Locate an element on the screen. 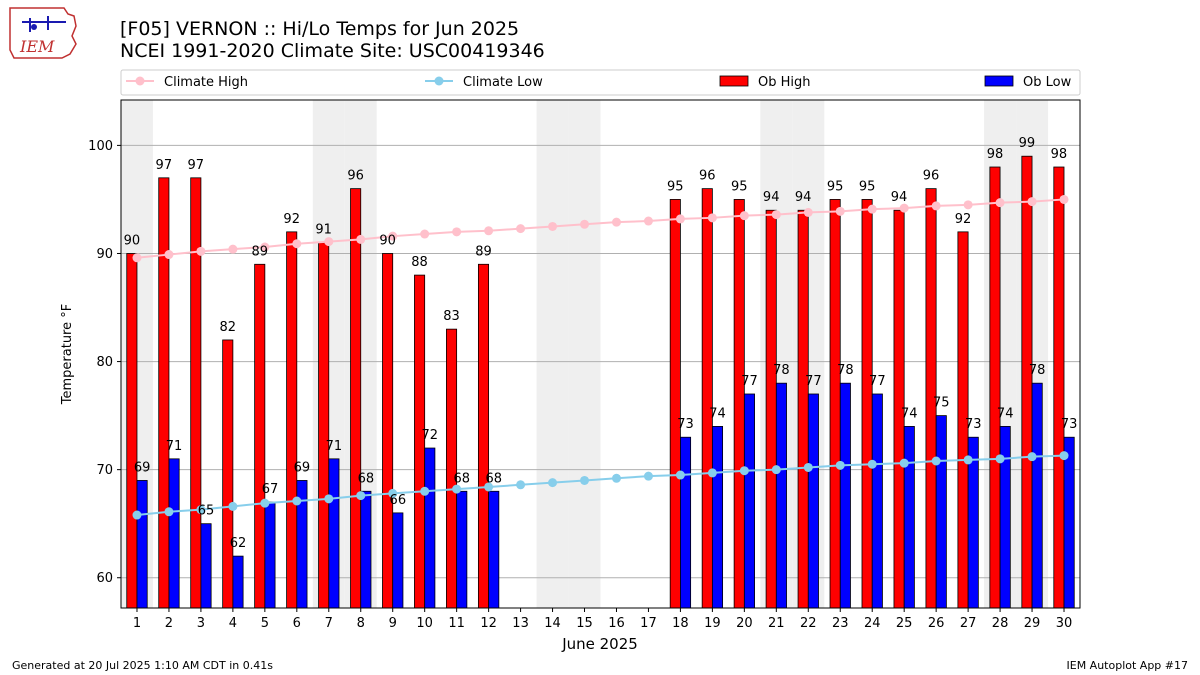  x-tick-label-21: 21 is located at coordinates (776, 623).